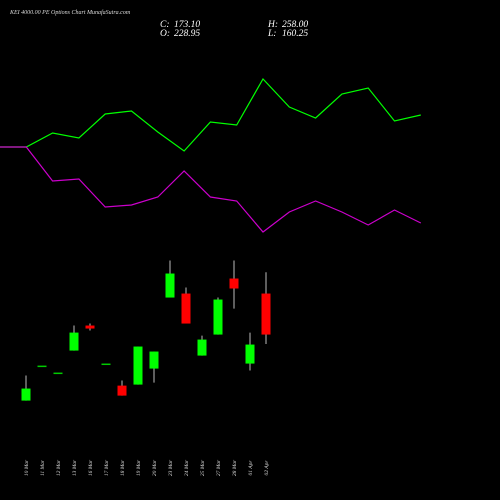  Describe the element at coordinates (267, 468) in the screenshot. I see `x-tick-label: 02 Apr` at that location.